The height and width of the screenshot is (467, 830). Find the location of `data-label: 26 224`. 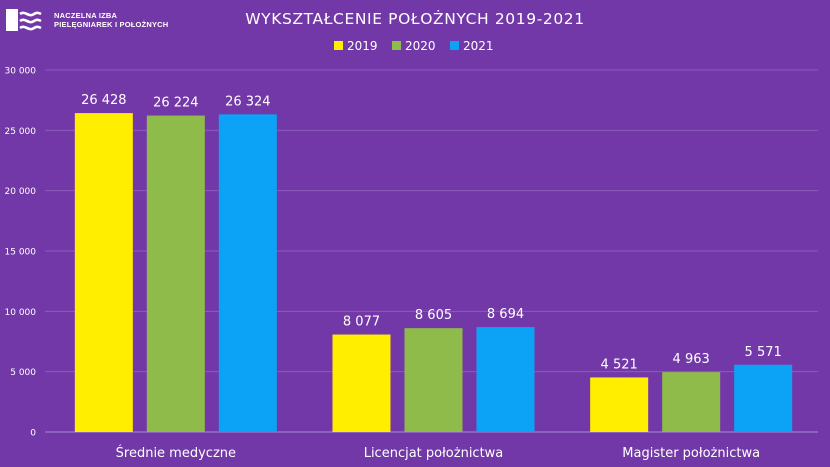

data-label: 26 224 is located at coordinates (176, 103).